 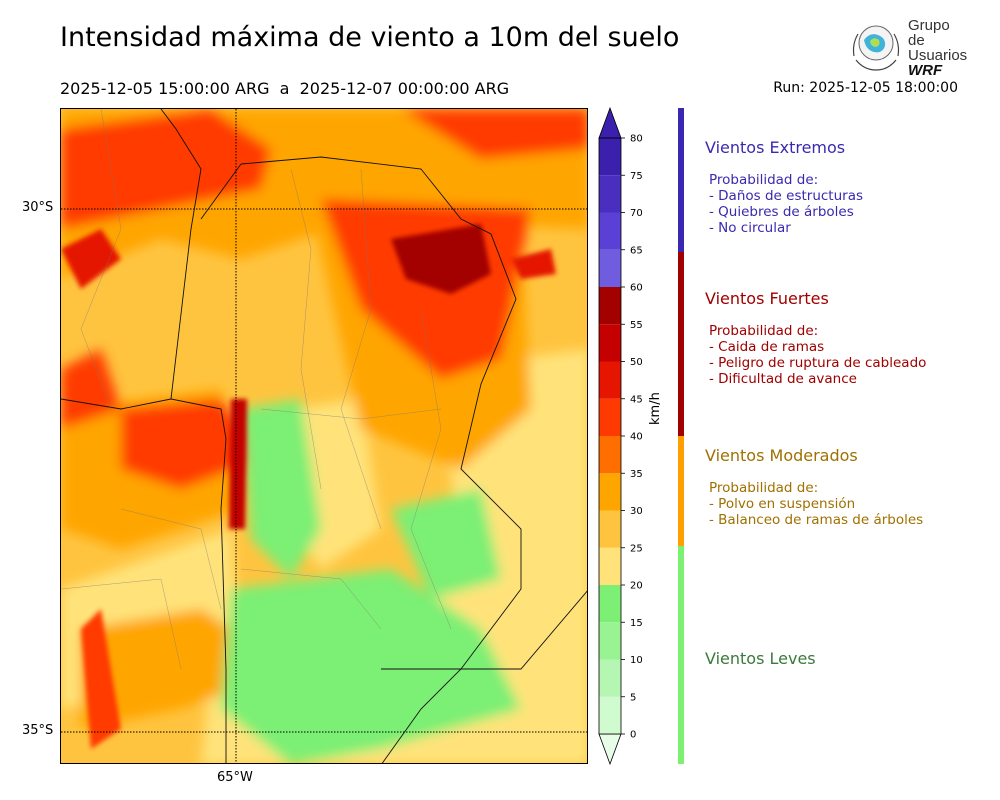 What do you see at coordinates (610, 122) in the screenshot?
I see `colorbar-extend-high` at bounding box center [610, 122].